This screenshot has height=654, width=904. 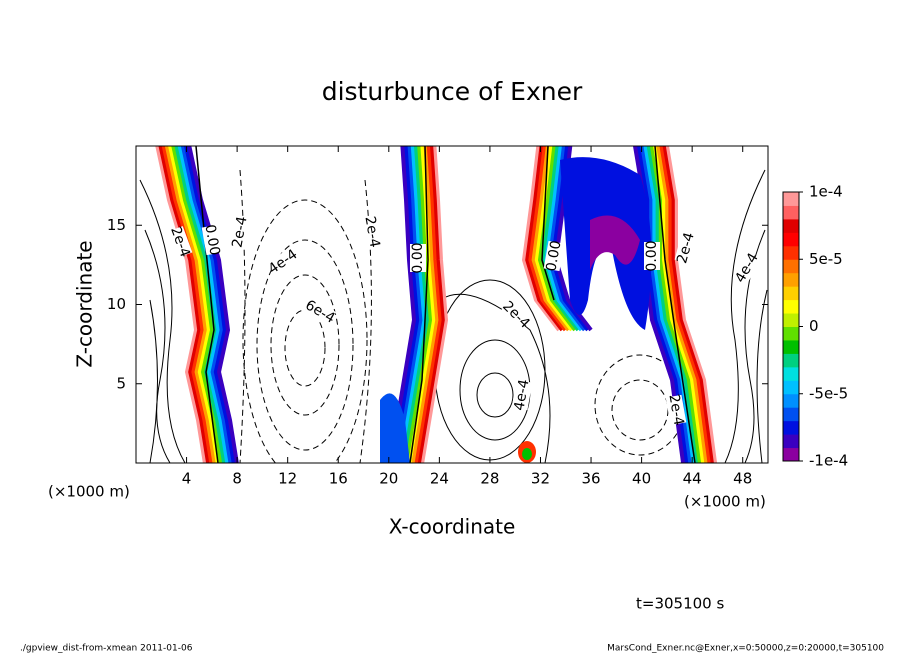 What do you see at coordinates (826, 259) in the screenshot?
I see `colorbar-tick-label: 5e-5` at bounding box center [826, 259].